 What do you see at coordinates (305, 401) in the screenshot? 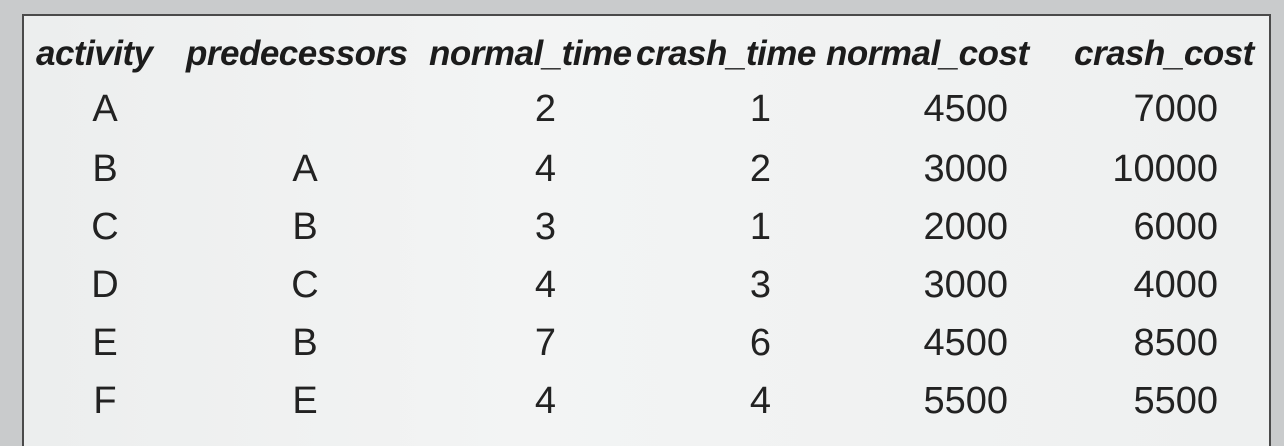
I see `table-cell-predecessors: E` at bounding box center [305, 401].